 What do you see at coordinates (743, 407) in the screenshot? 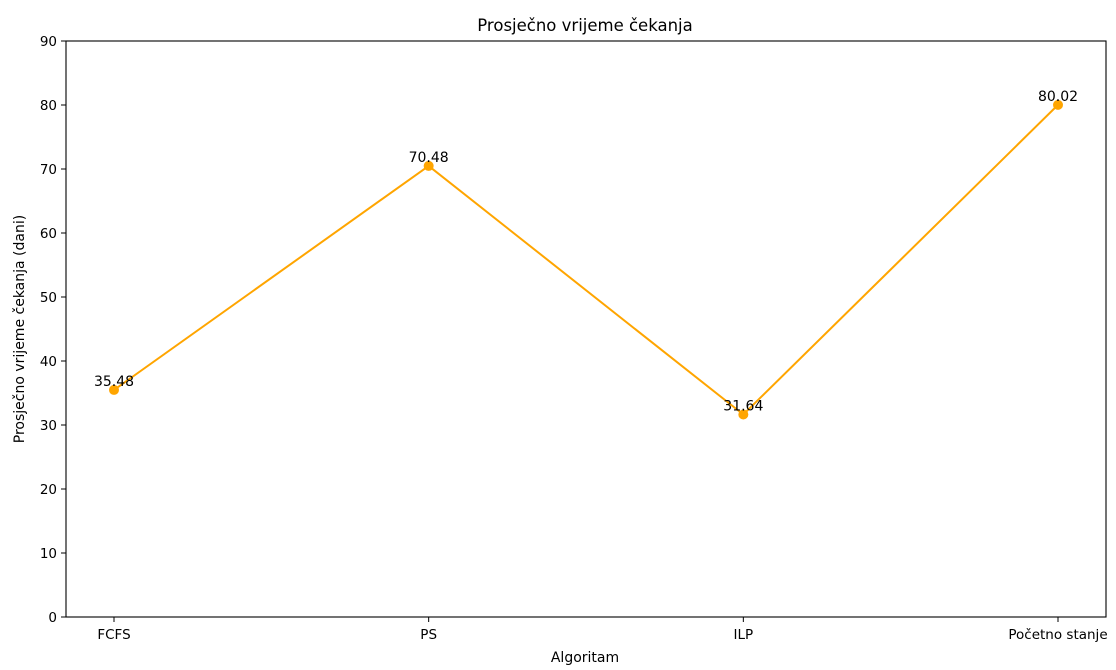
I see `data-label: 31.64` at bounding box center [743, 407].